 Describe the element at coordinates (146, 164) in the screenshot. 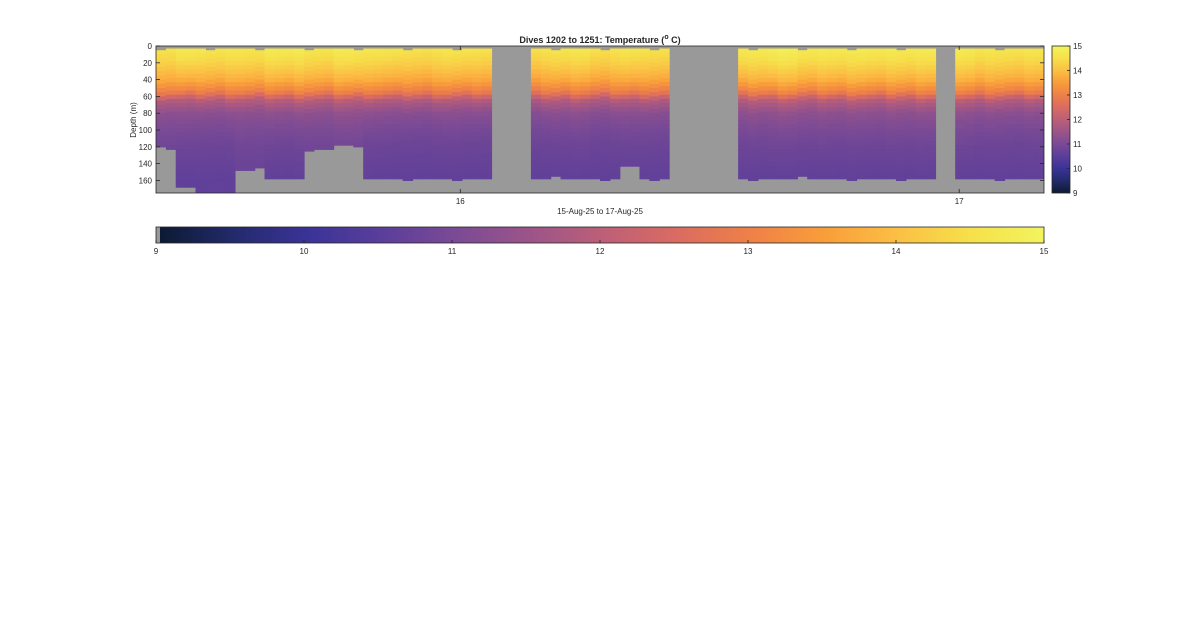

I see `y-tick-label: 140` at that location.